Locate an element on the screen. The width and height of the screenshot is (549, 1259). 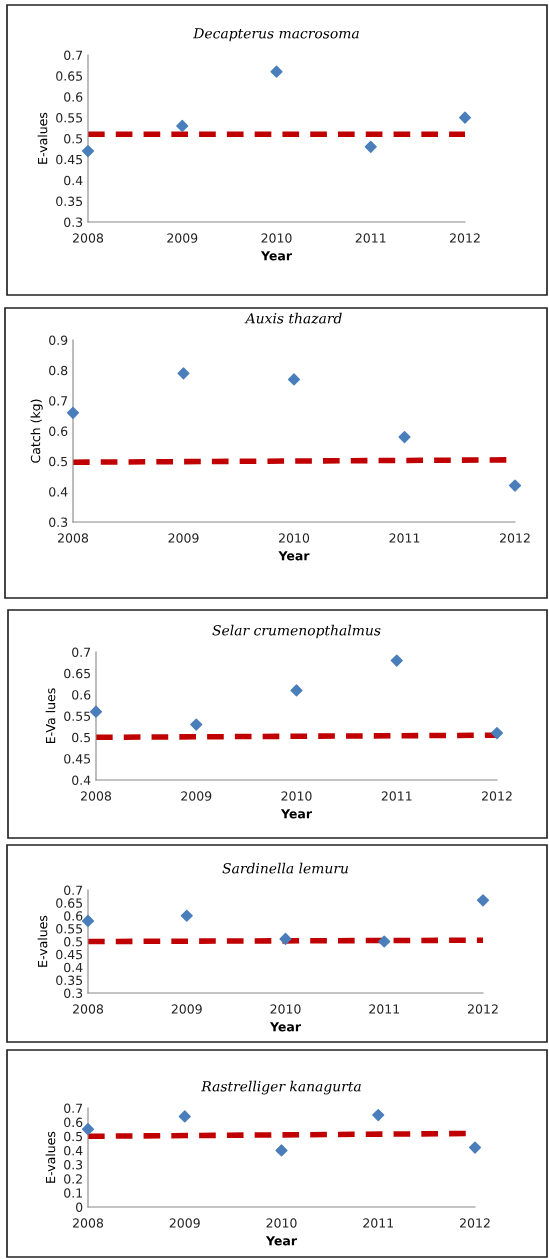
y-tick-label: 0.2 is located at coordinates (73, 1179).